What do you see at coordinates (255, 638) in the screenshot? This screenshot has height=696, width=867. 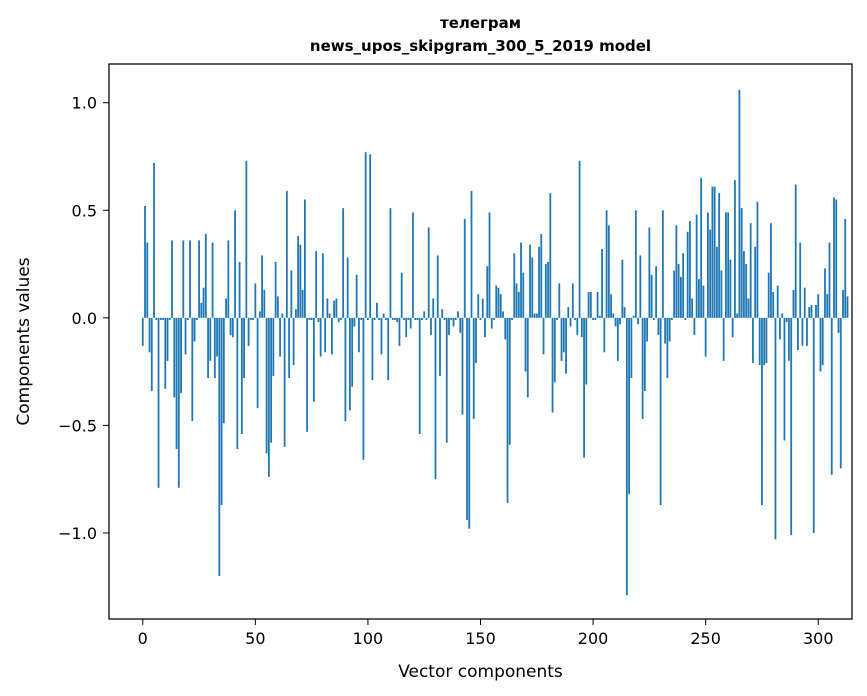 I see `x-tick-label: 50` at bounding box center [255, 638].